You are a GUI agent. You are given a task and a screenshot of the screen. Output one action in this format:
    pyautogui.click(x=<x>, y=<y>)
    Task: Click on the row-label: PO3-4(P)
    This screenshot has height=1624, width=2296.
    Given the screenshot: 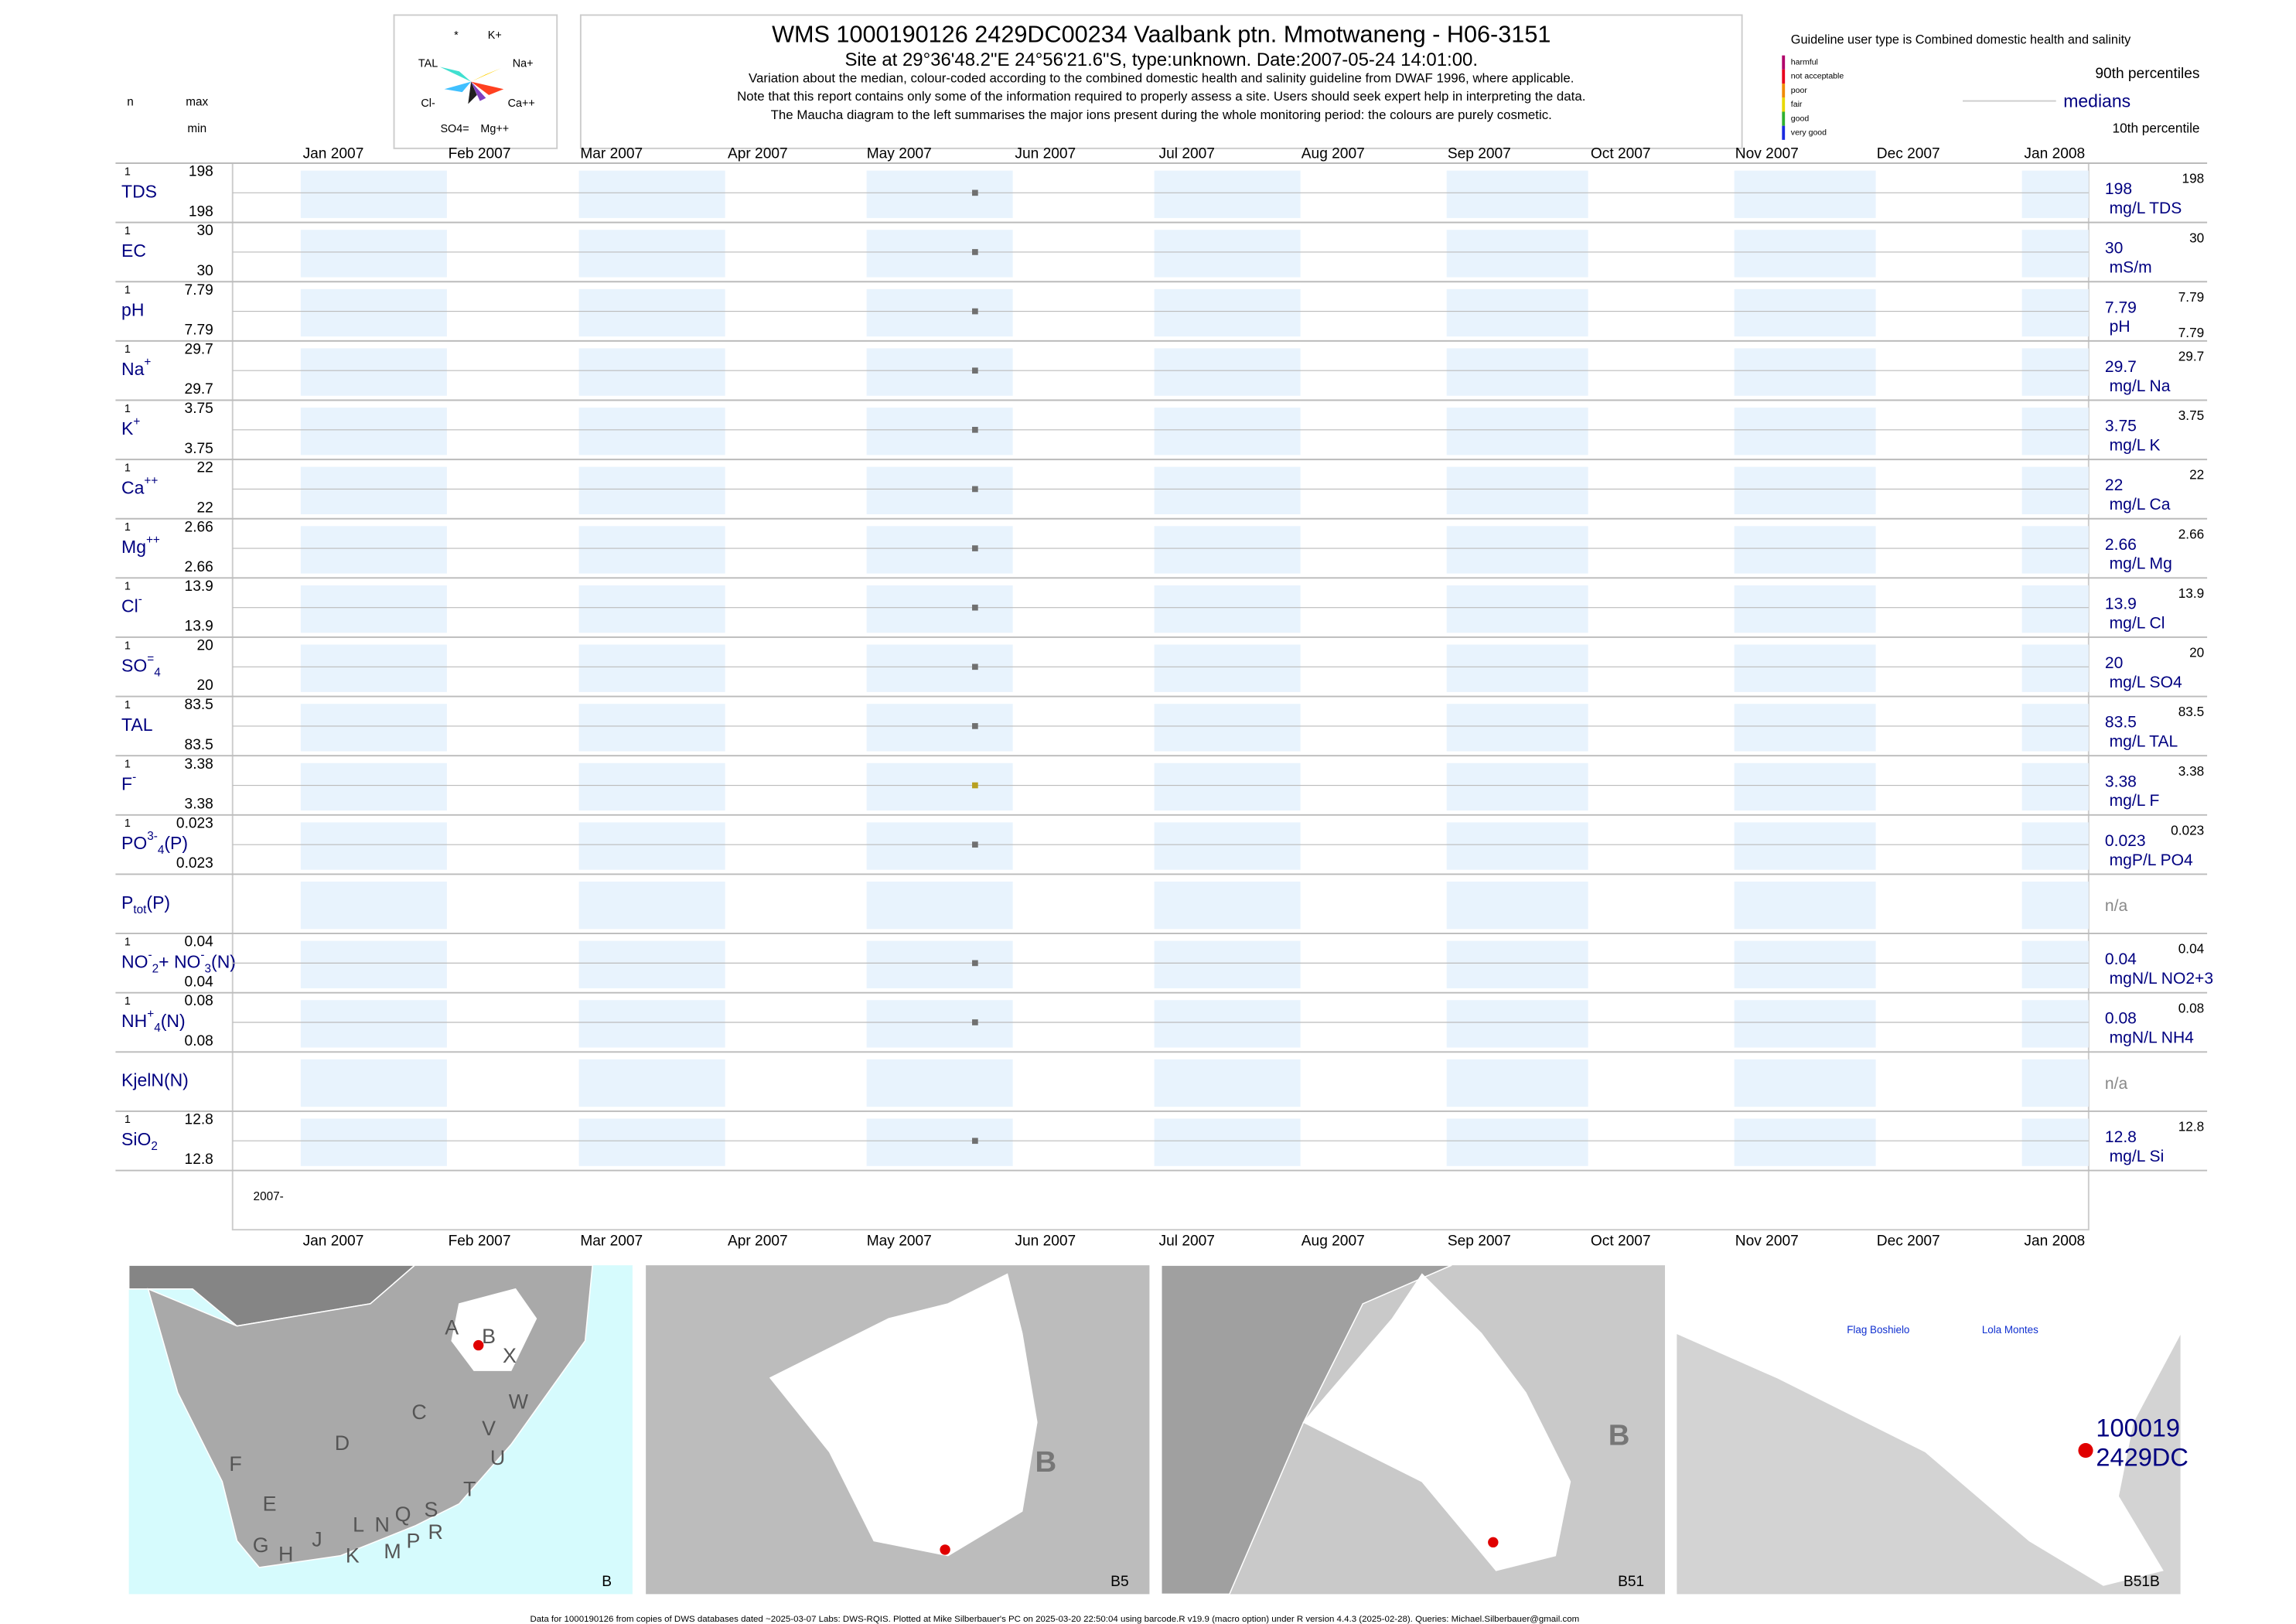 What is the action you would take?
    pyautogui.click(x=154, y=844)
    